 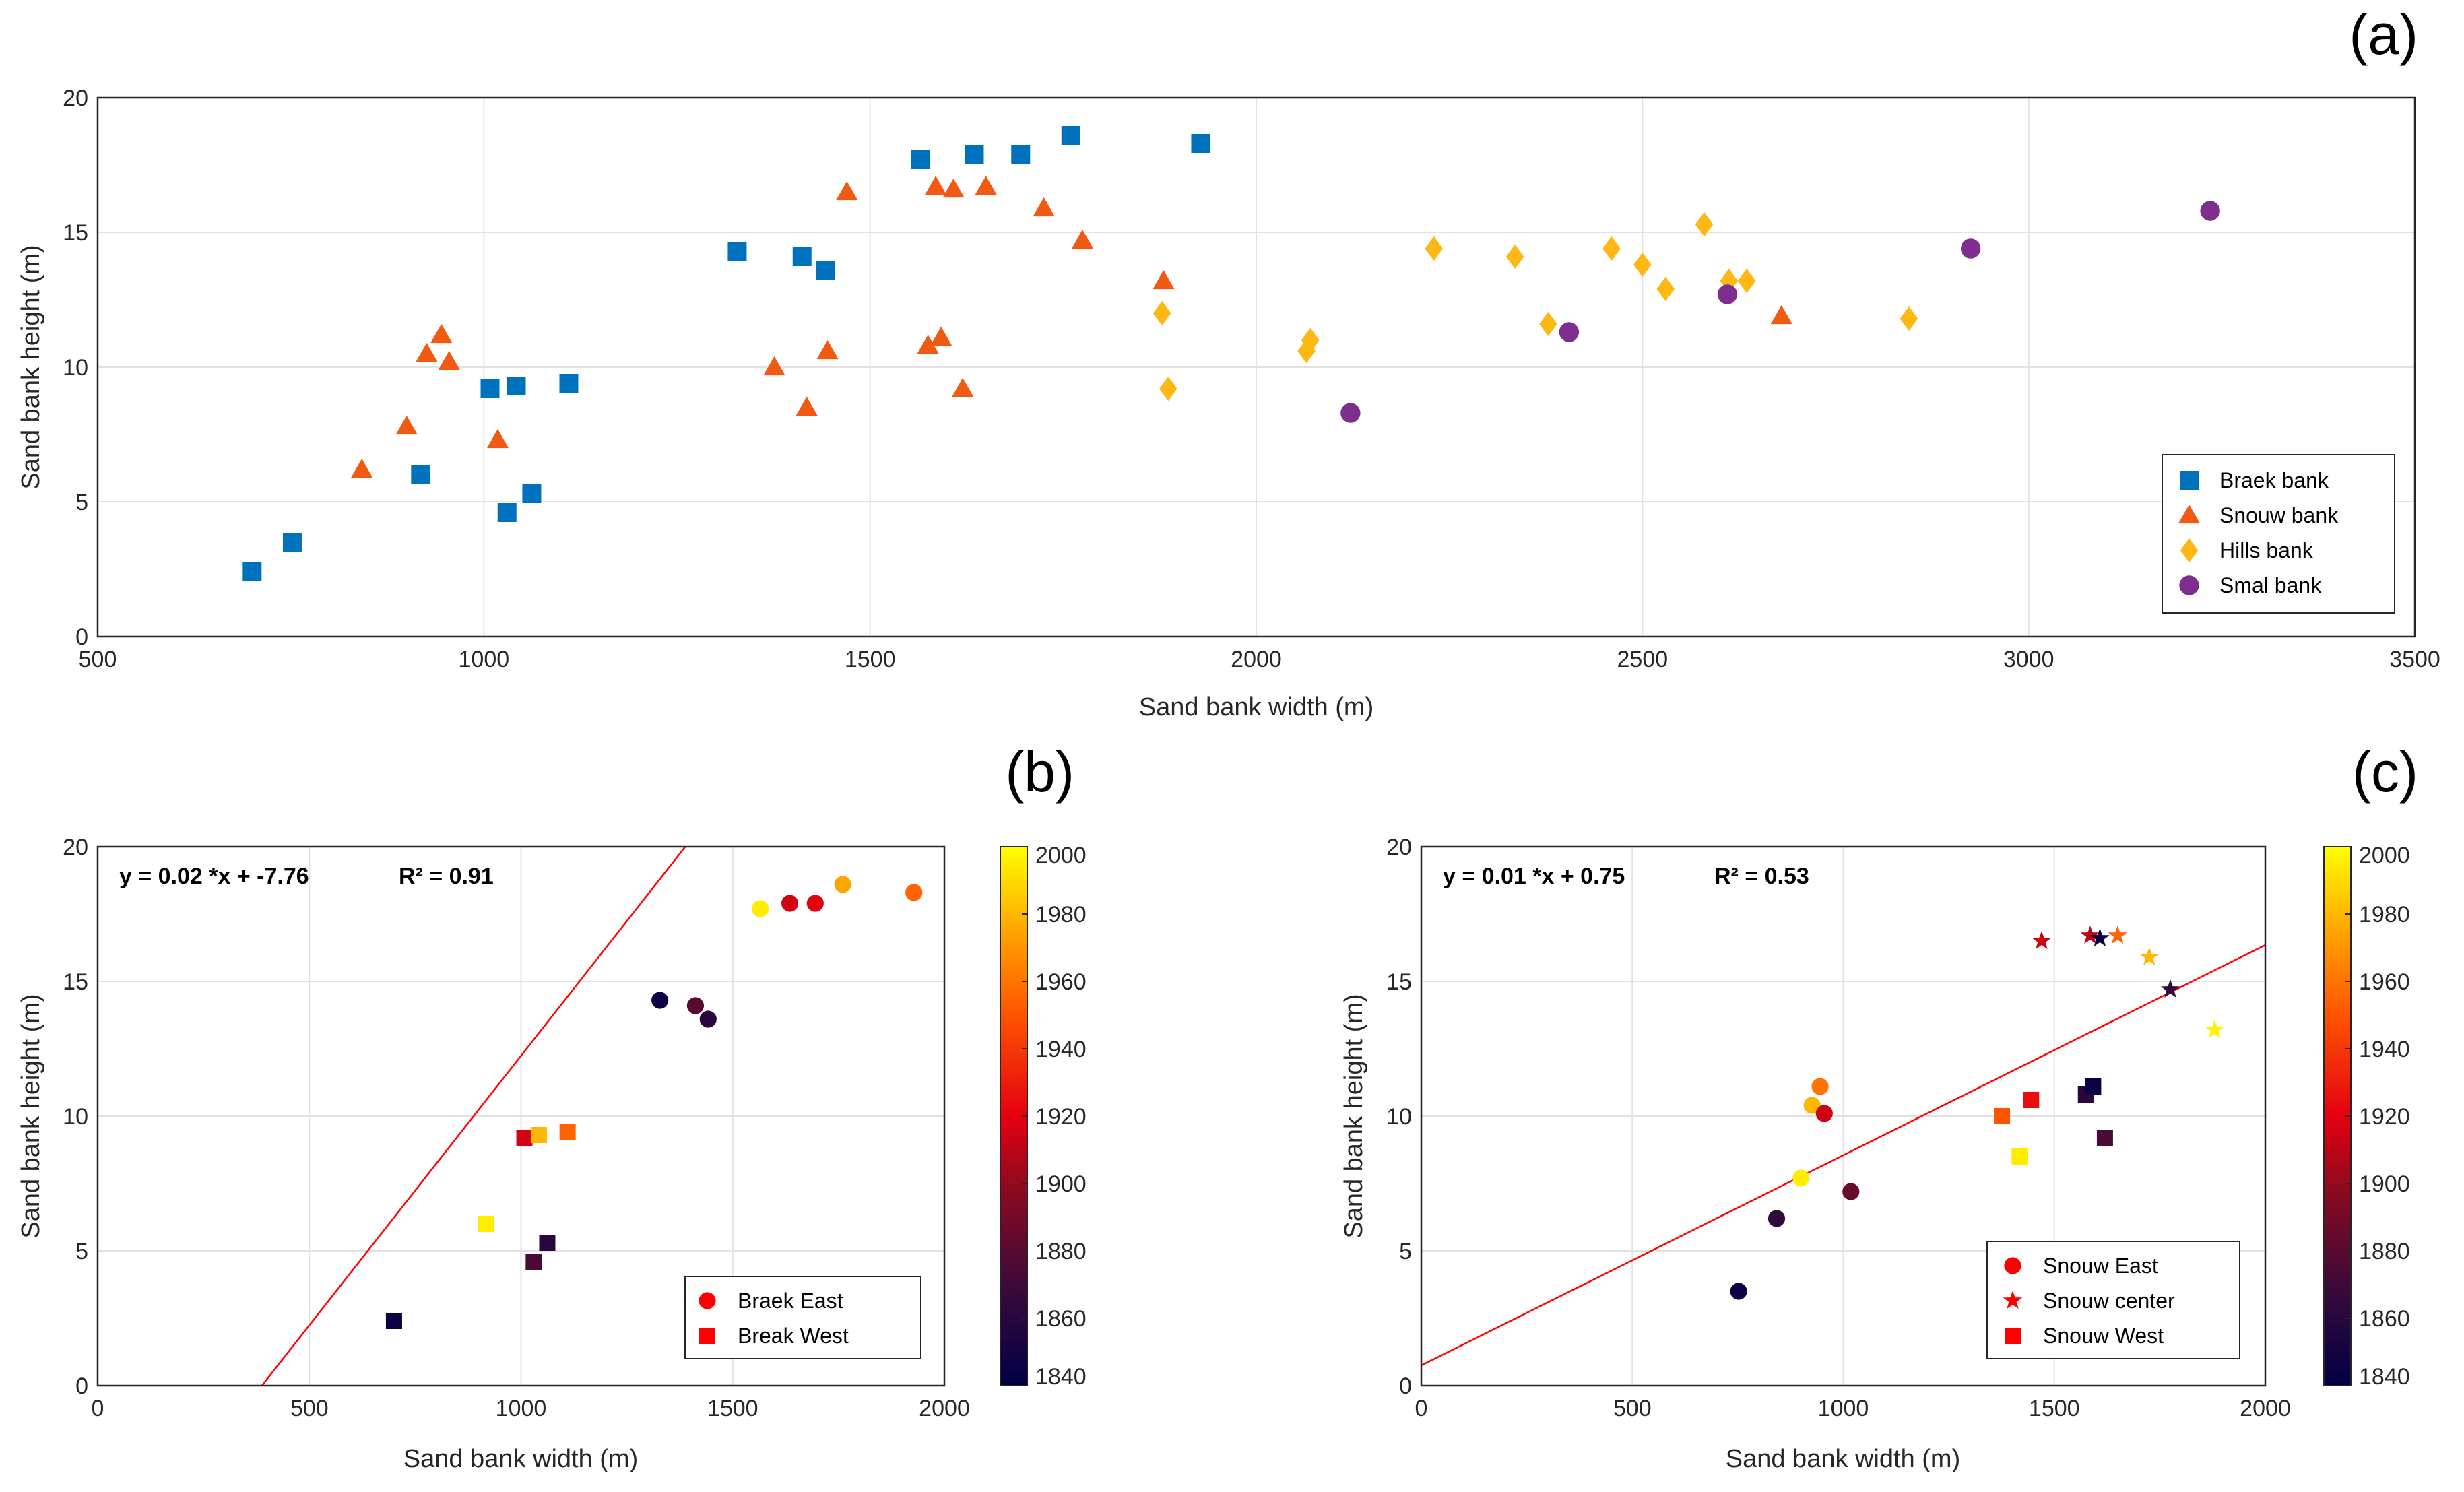 I want to click on colorbar-tick-label: 1960, so click(x=1061, y=982).